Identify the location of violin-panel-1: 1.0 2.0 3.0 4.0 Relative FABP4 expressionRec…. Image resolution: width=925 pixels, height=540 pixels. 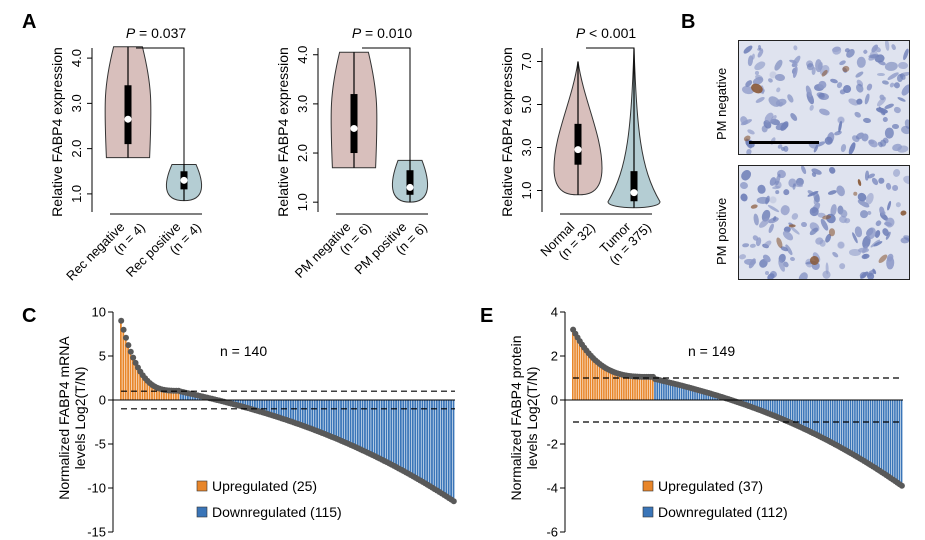
(126, 154).